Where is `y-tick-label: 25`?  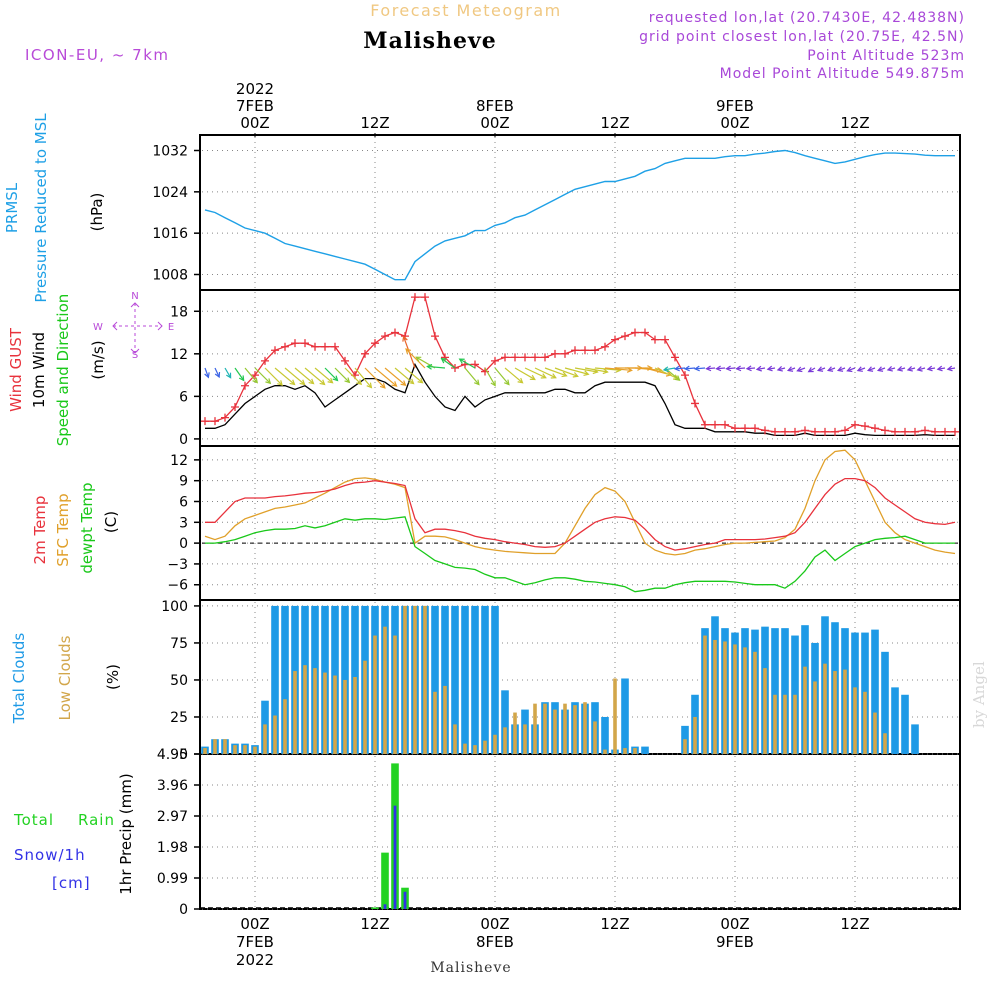 y-tick-label: 25 is located at coordinates (179, 718).